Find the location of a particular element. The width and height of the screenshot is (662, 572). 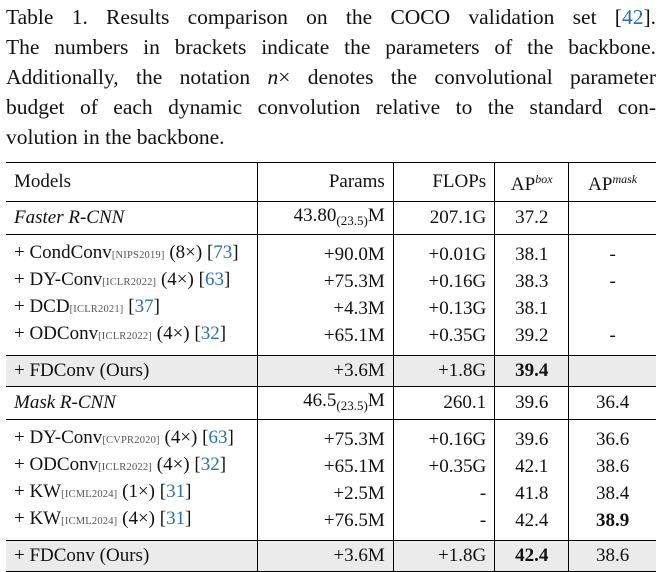

flops-cell: - is located at coordinates (444, 493).